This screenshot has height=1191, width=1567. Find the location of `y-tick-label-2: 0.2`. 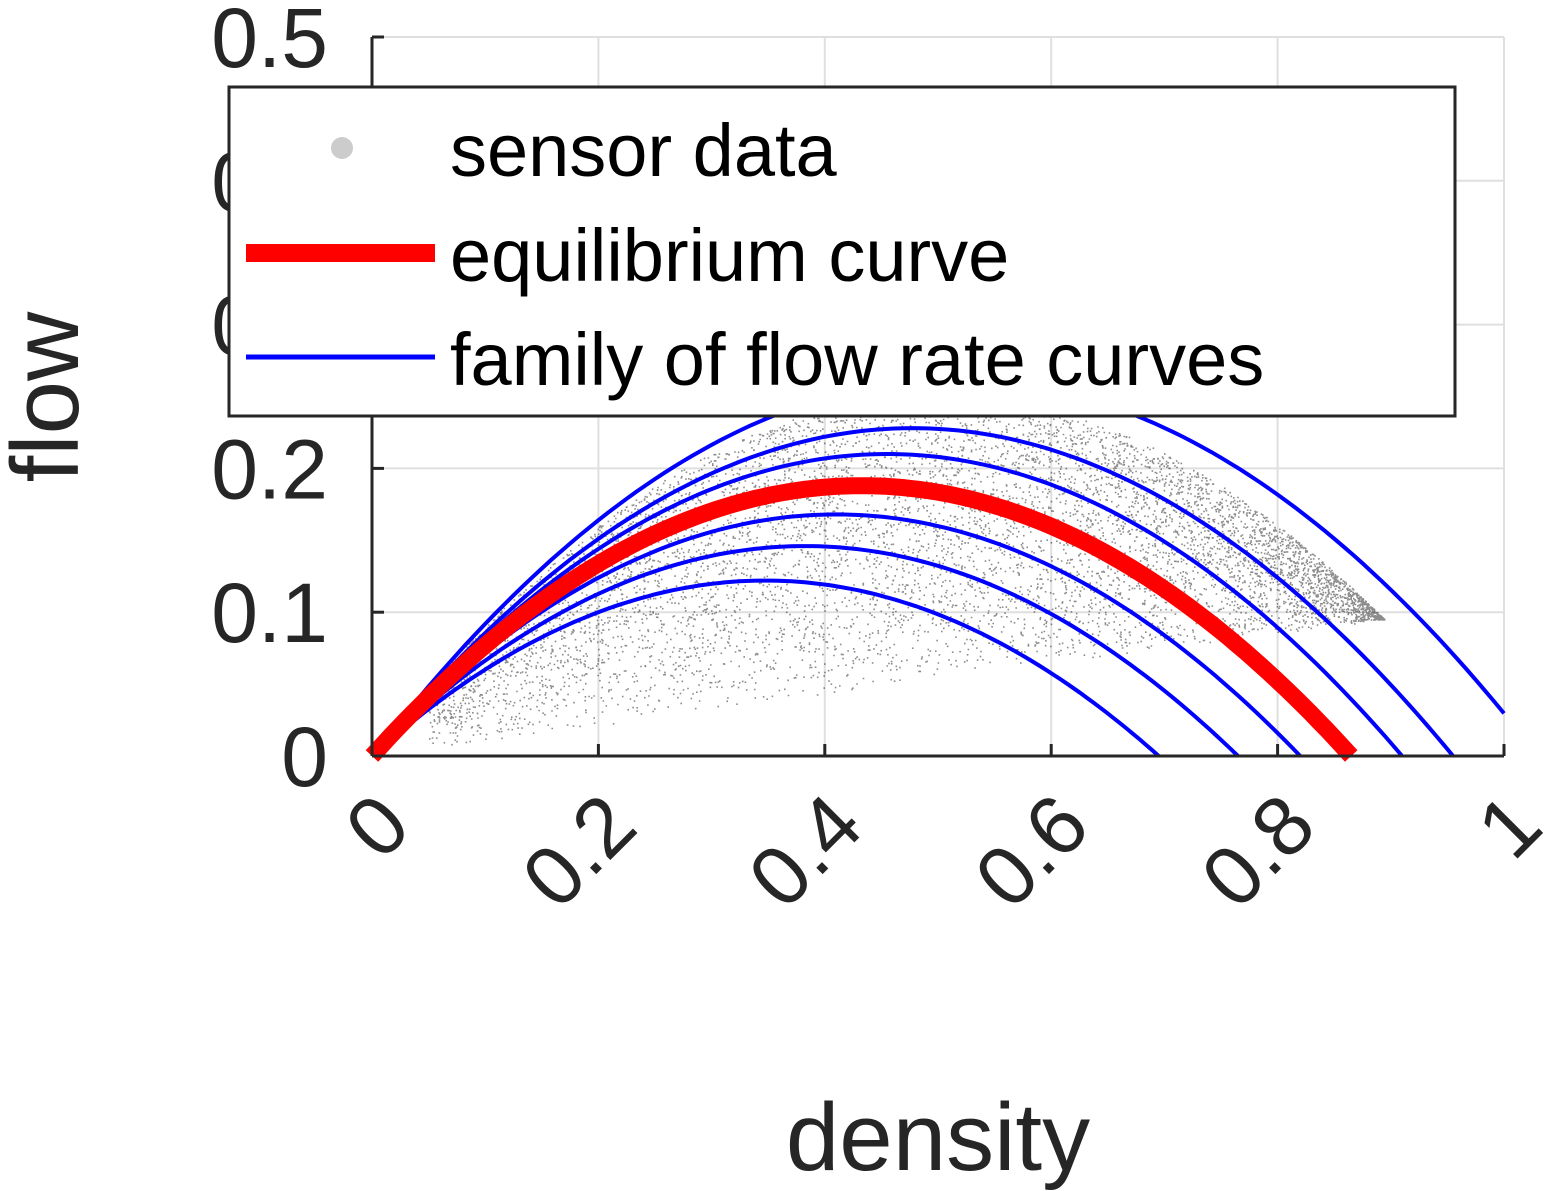

y-tick-label-2: 0.2 is located at coordinates (269, 469).